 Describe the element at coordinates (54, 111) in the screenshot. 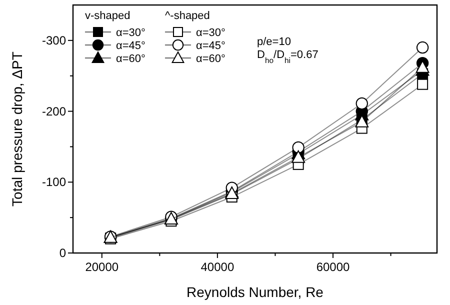

I see `y-tick-label: -200` at that location.